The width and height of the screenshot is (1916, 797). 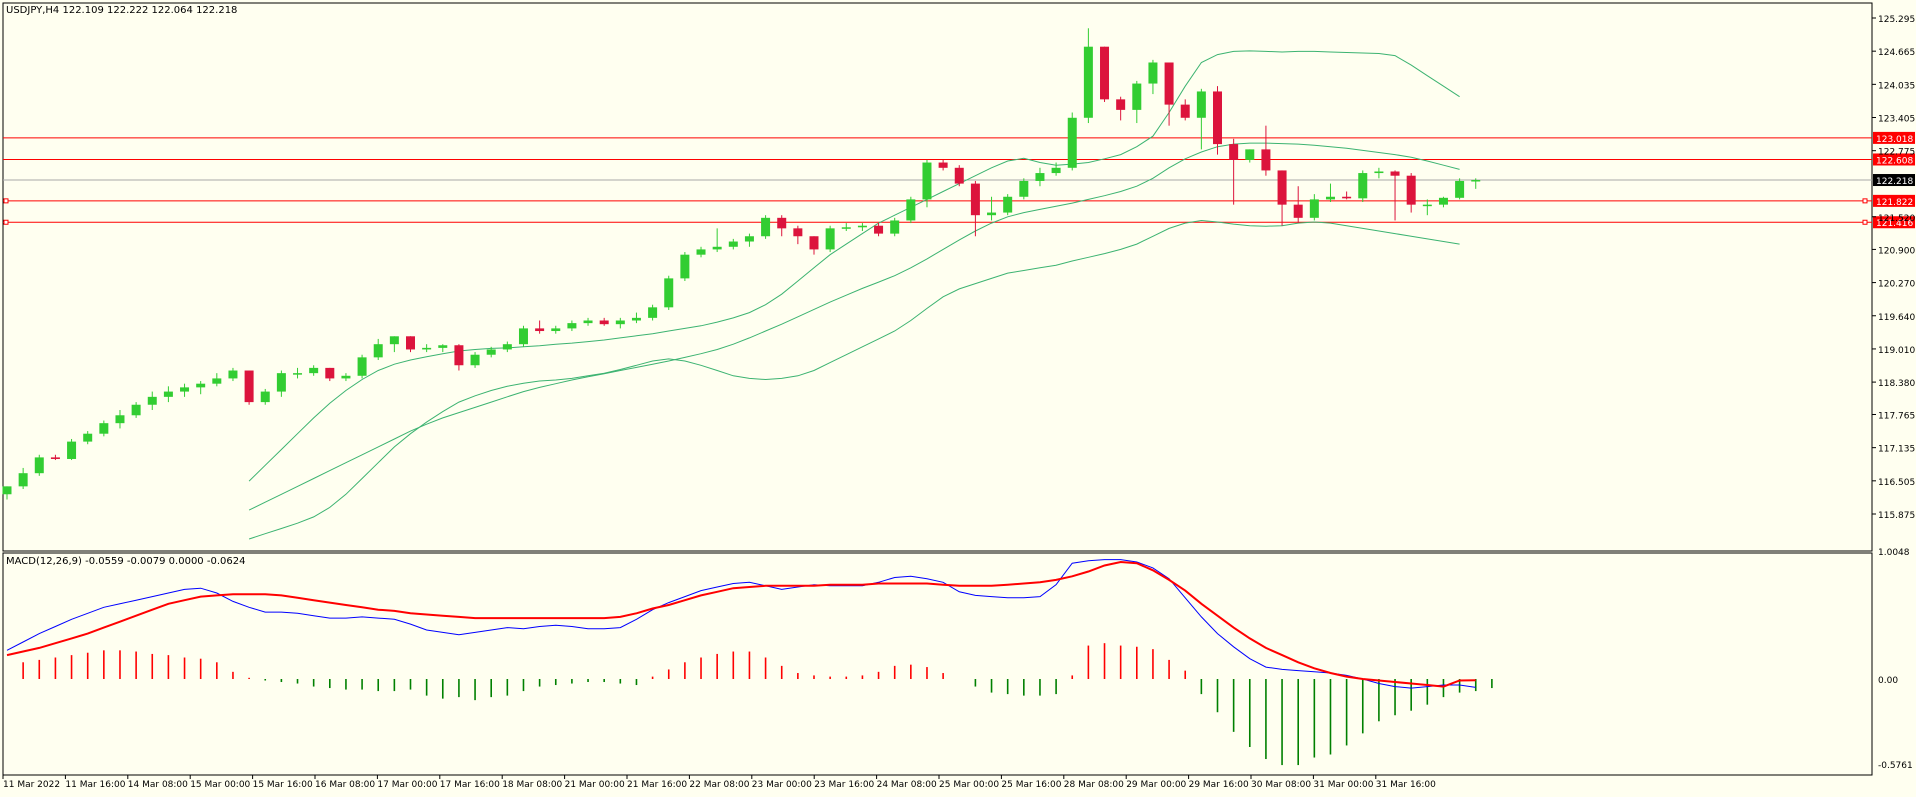 I want to click on price-axis-label: 120.900, so click(x=1896, y=251).